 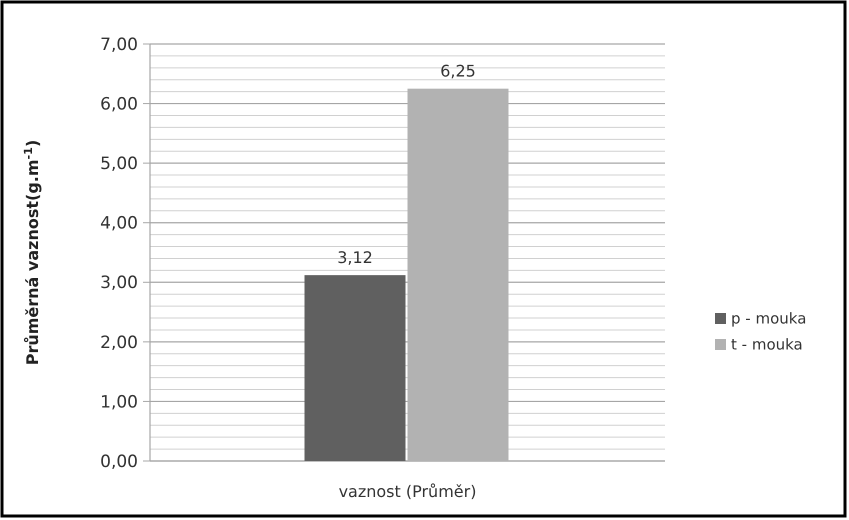 I want to click on y-tick-label: 6,00, so click(x=119, y=104).